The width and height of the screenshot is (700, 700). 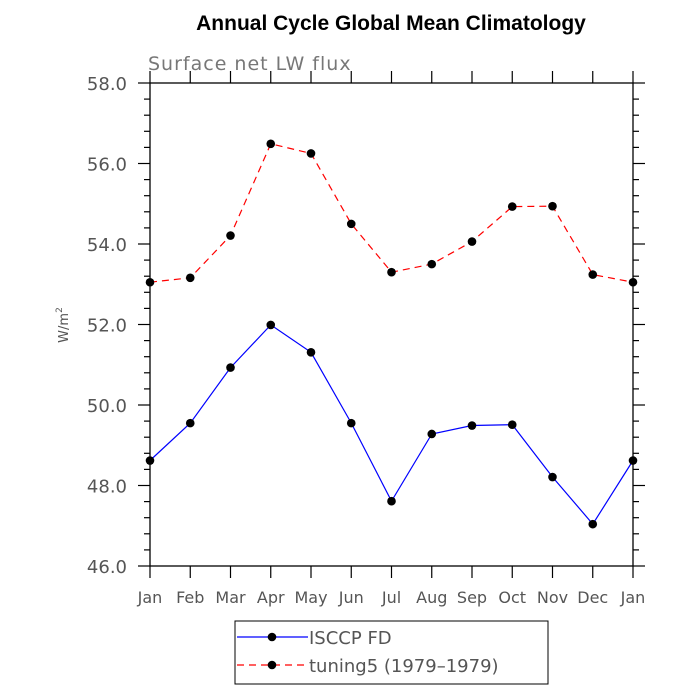 I want to click on legend: ISCCP FD tuning5 (1979–1979), so click(x=391, y=652).